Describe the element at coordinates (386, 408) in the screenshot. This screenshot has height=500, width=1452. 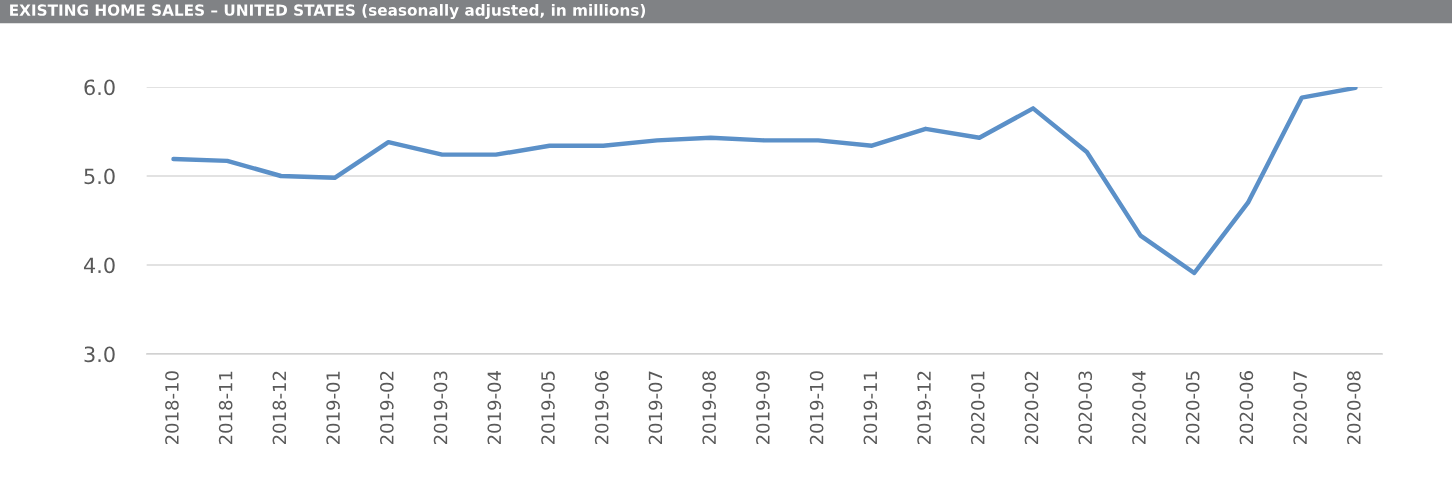
I see `x-tick-label: 2019-02` at that location.